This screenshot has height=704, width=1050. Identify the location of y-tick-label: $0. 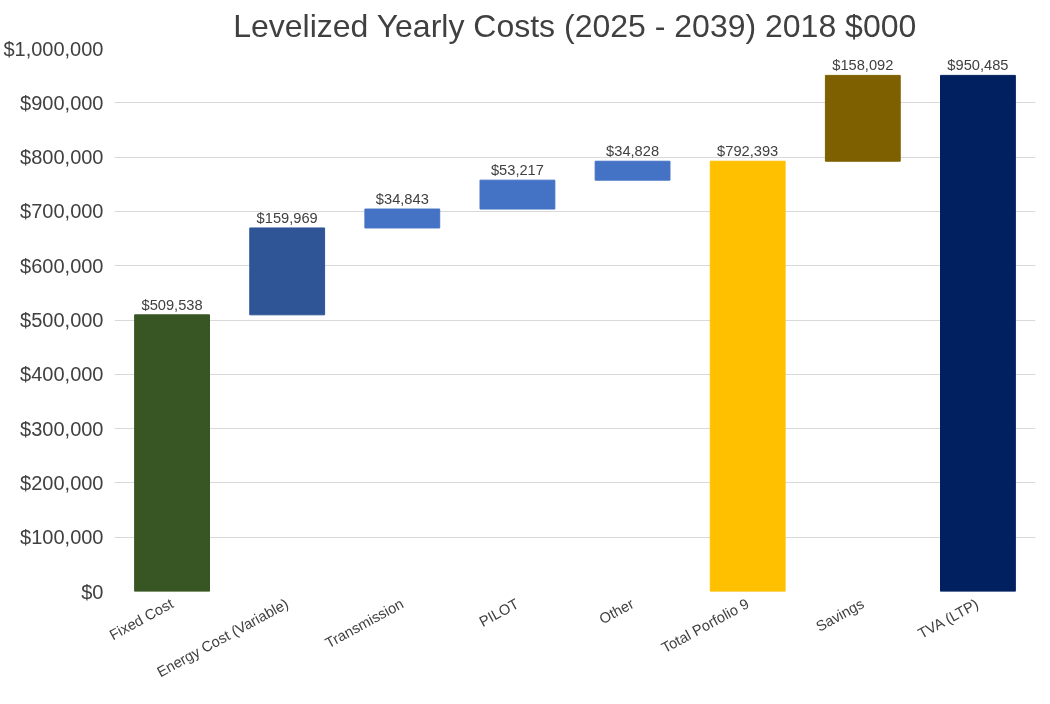
(92, 591).